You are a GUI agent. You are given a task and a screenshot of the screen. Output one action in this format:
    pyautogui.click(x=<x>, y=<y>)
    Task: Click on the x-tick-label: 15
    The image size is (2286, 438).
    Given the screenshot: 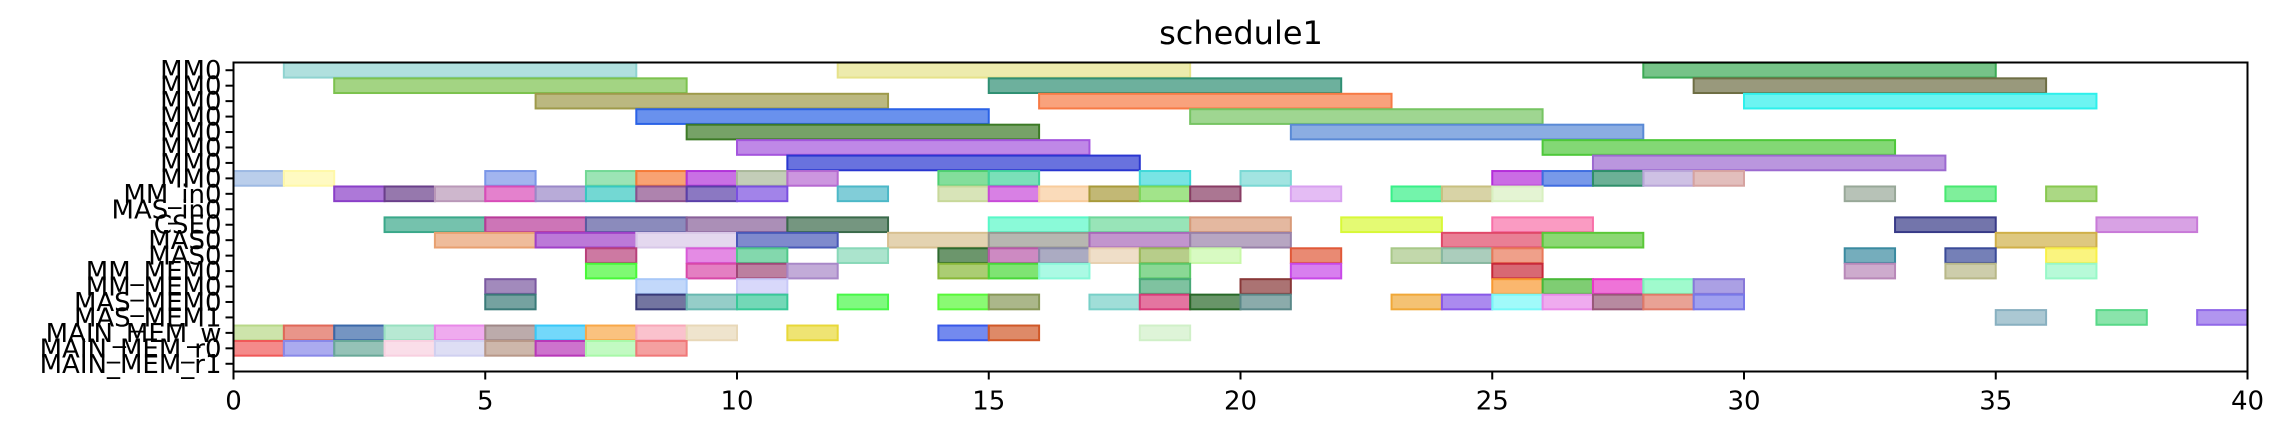 What is the action you would take?
    pyautogui.click(x=988, y=402)
    